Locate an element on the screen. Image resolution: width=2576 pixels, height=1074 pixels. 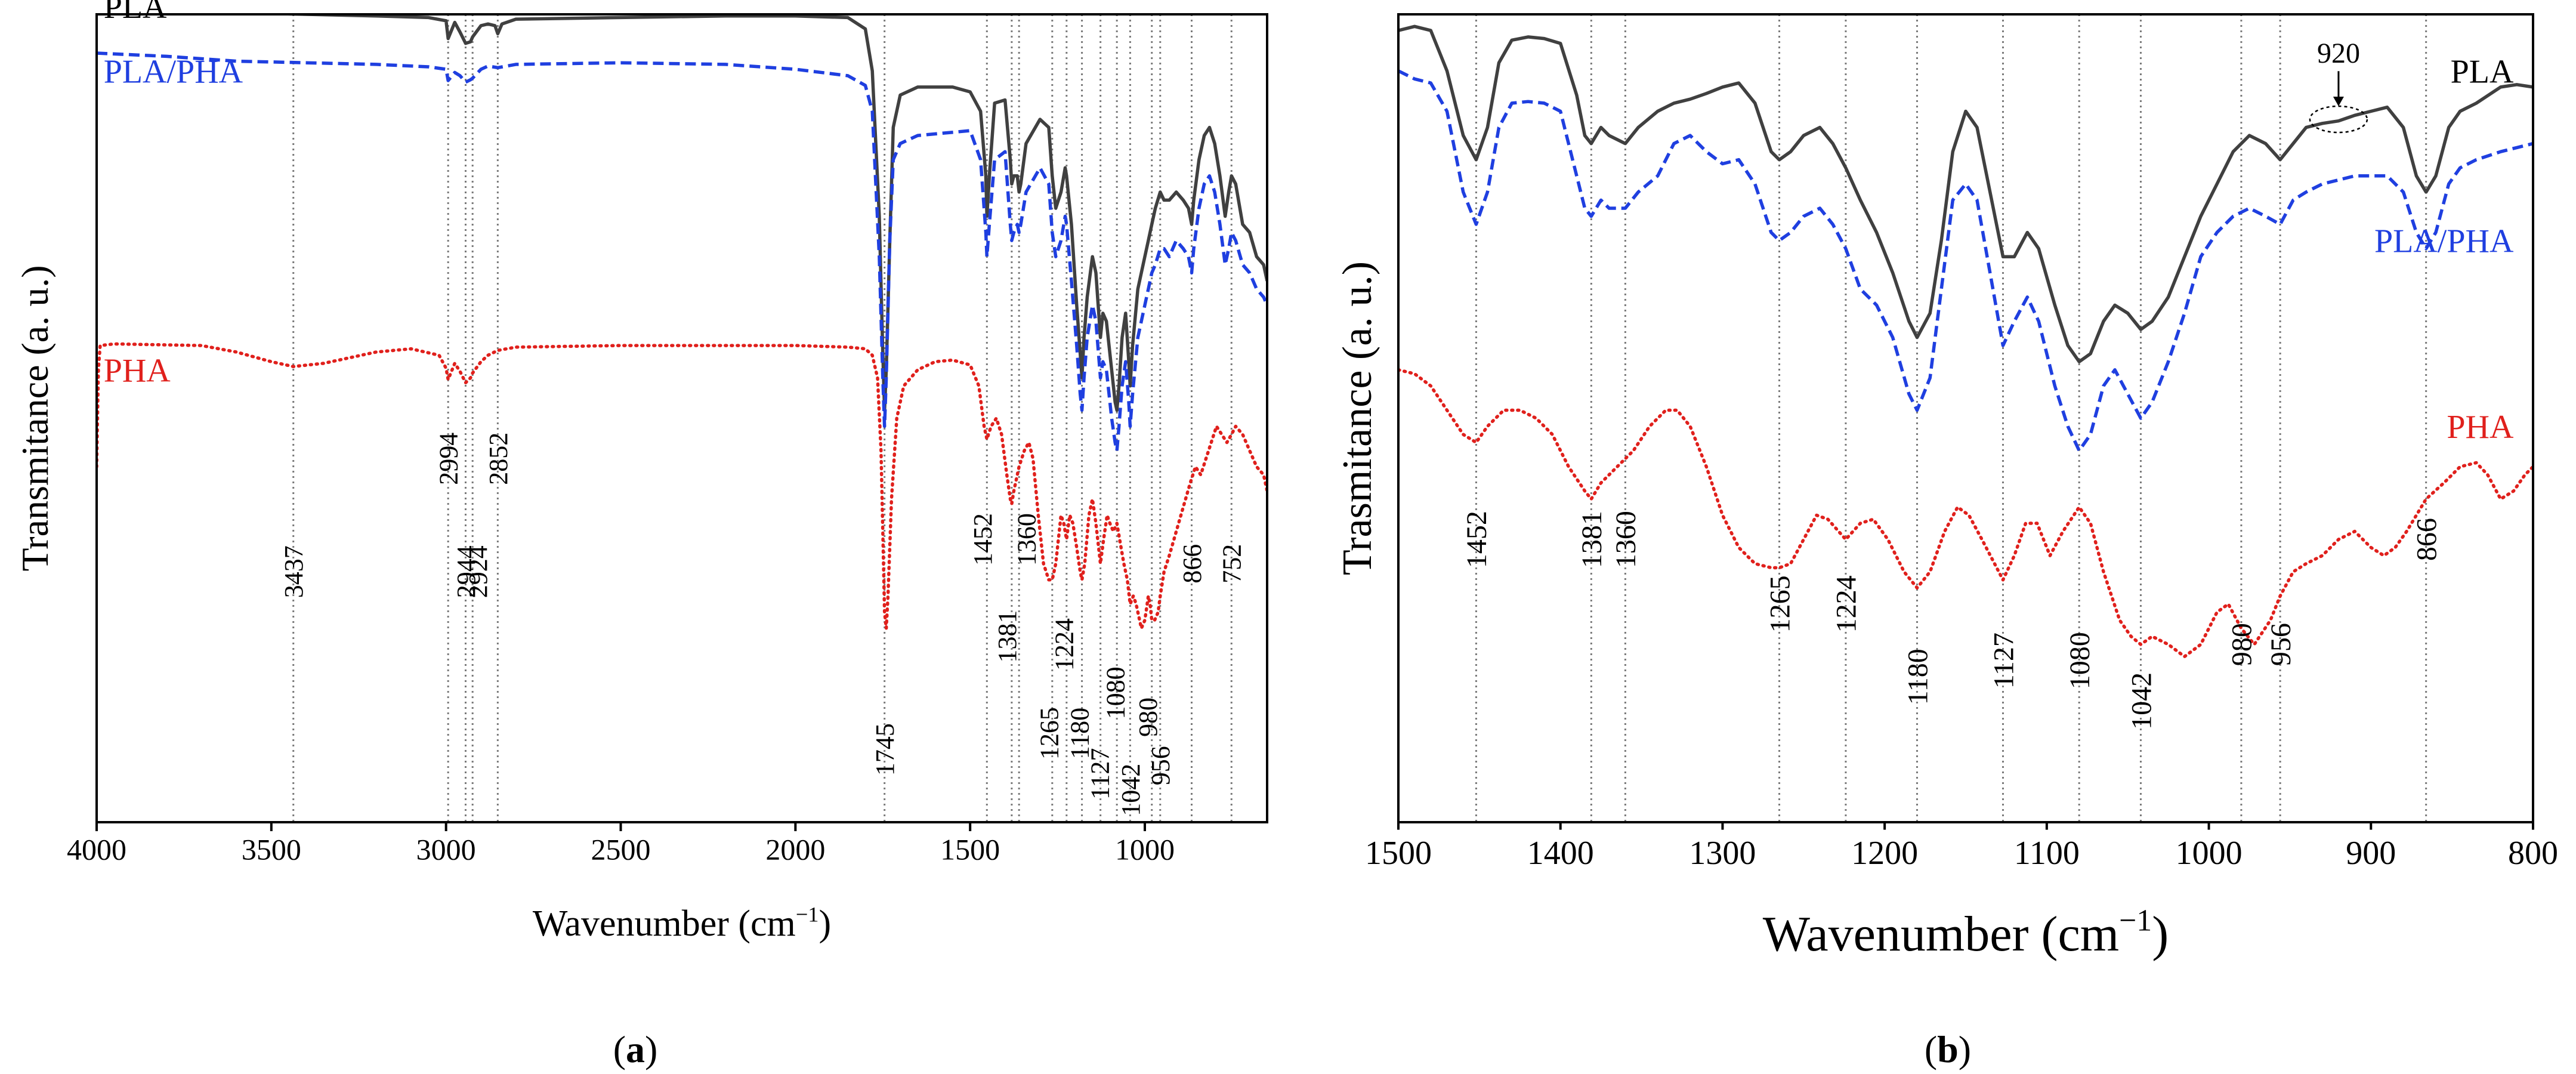
panel-1-peak-label-1360: 1360 is located at coordinates (1626, 539).